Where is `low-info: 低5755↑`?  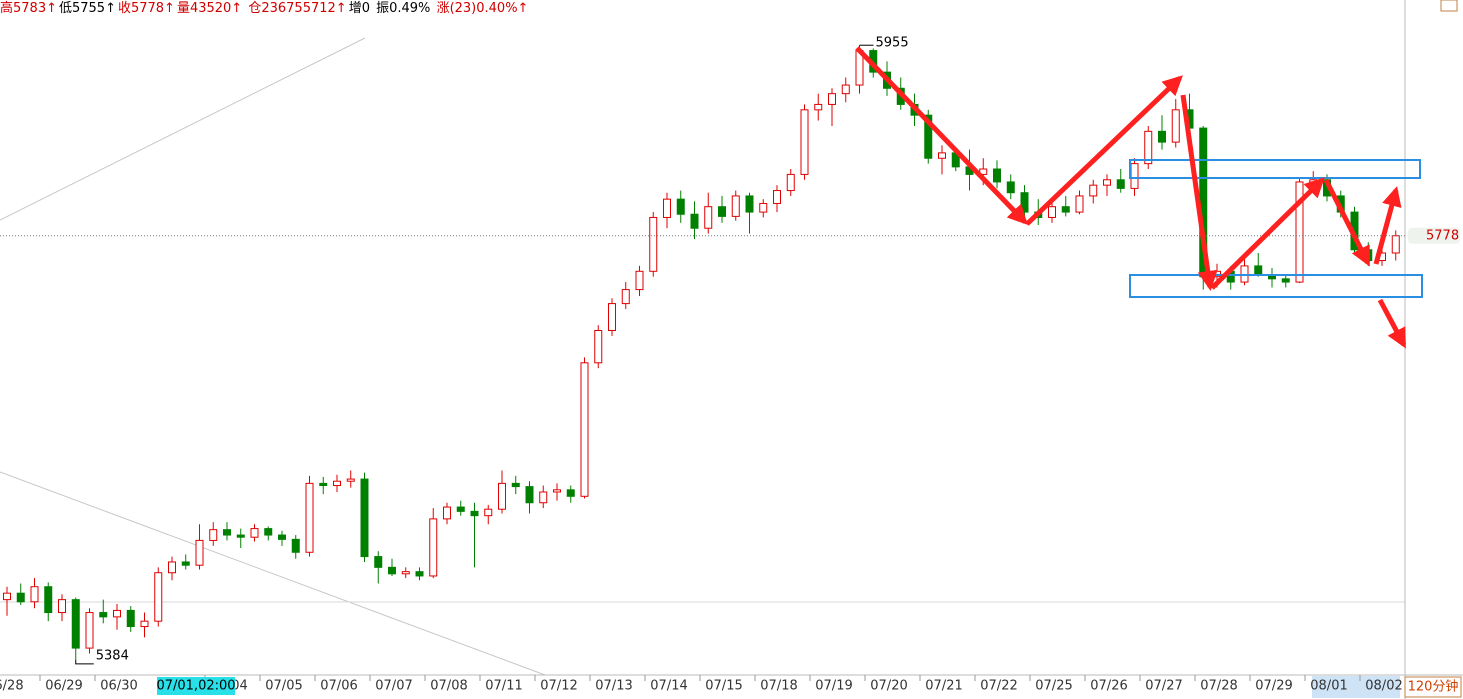 low-info: 低5755↑ is located at coordinates (87, 8).